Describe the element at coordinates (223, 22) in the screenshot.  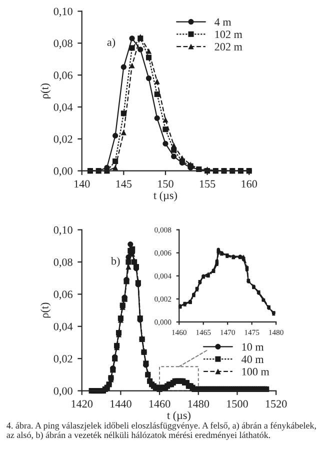
I see `legend-label: 4 m` at that location.